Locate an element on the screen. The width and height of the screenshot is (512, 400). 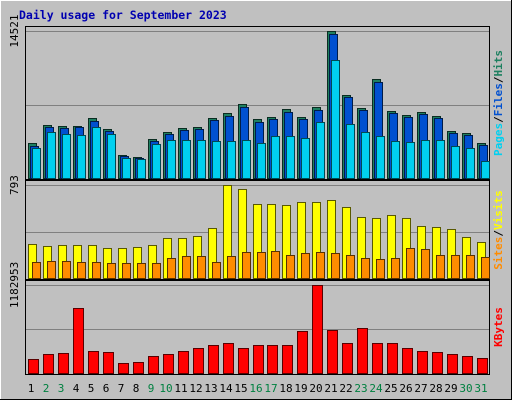
y-max-label: 14521 is located at coordinates (14, 30).